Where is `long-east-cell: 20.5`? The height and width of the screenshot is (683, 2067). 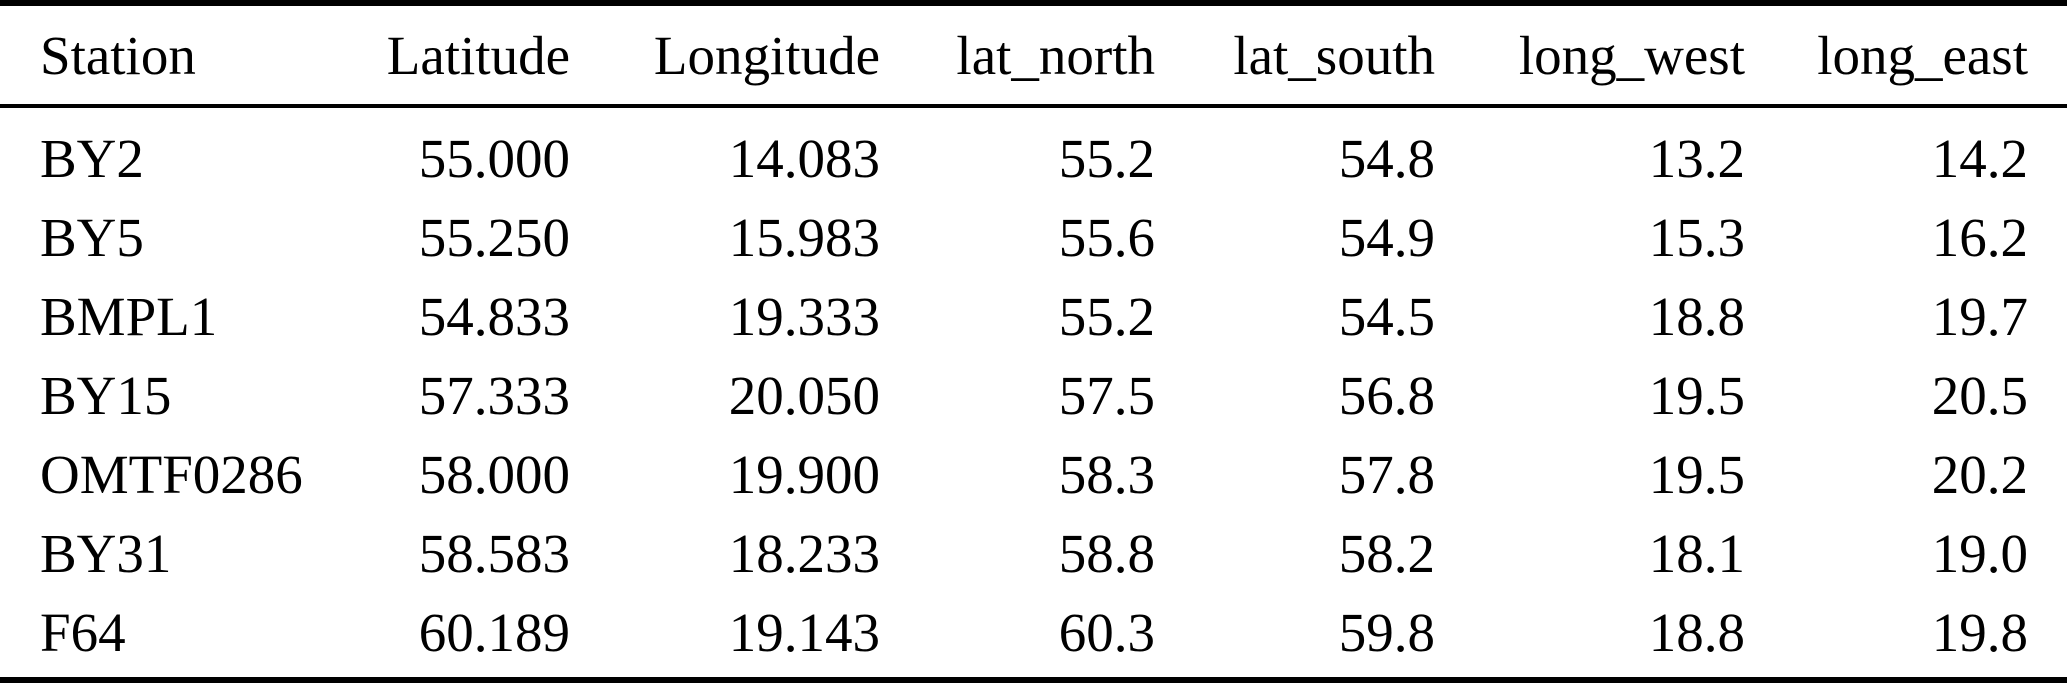 long-east-cell: 20.5 is located at coordinates (1979, 395).